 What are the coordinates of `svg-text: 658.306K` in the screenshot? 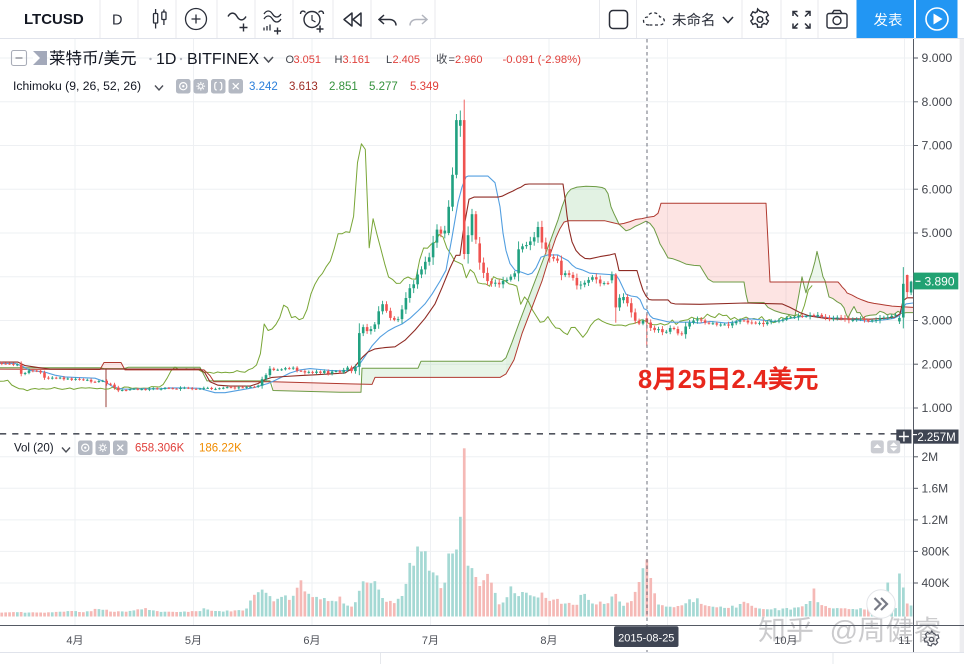 It's located at (160, 449).